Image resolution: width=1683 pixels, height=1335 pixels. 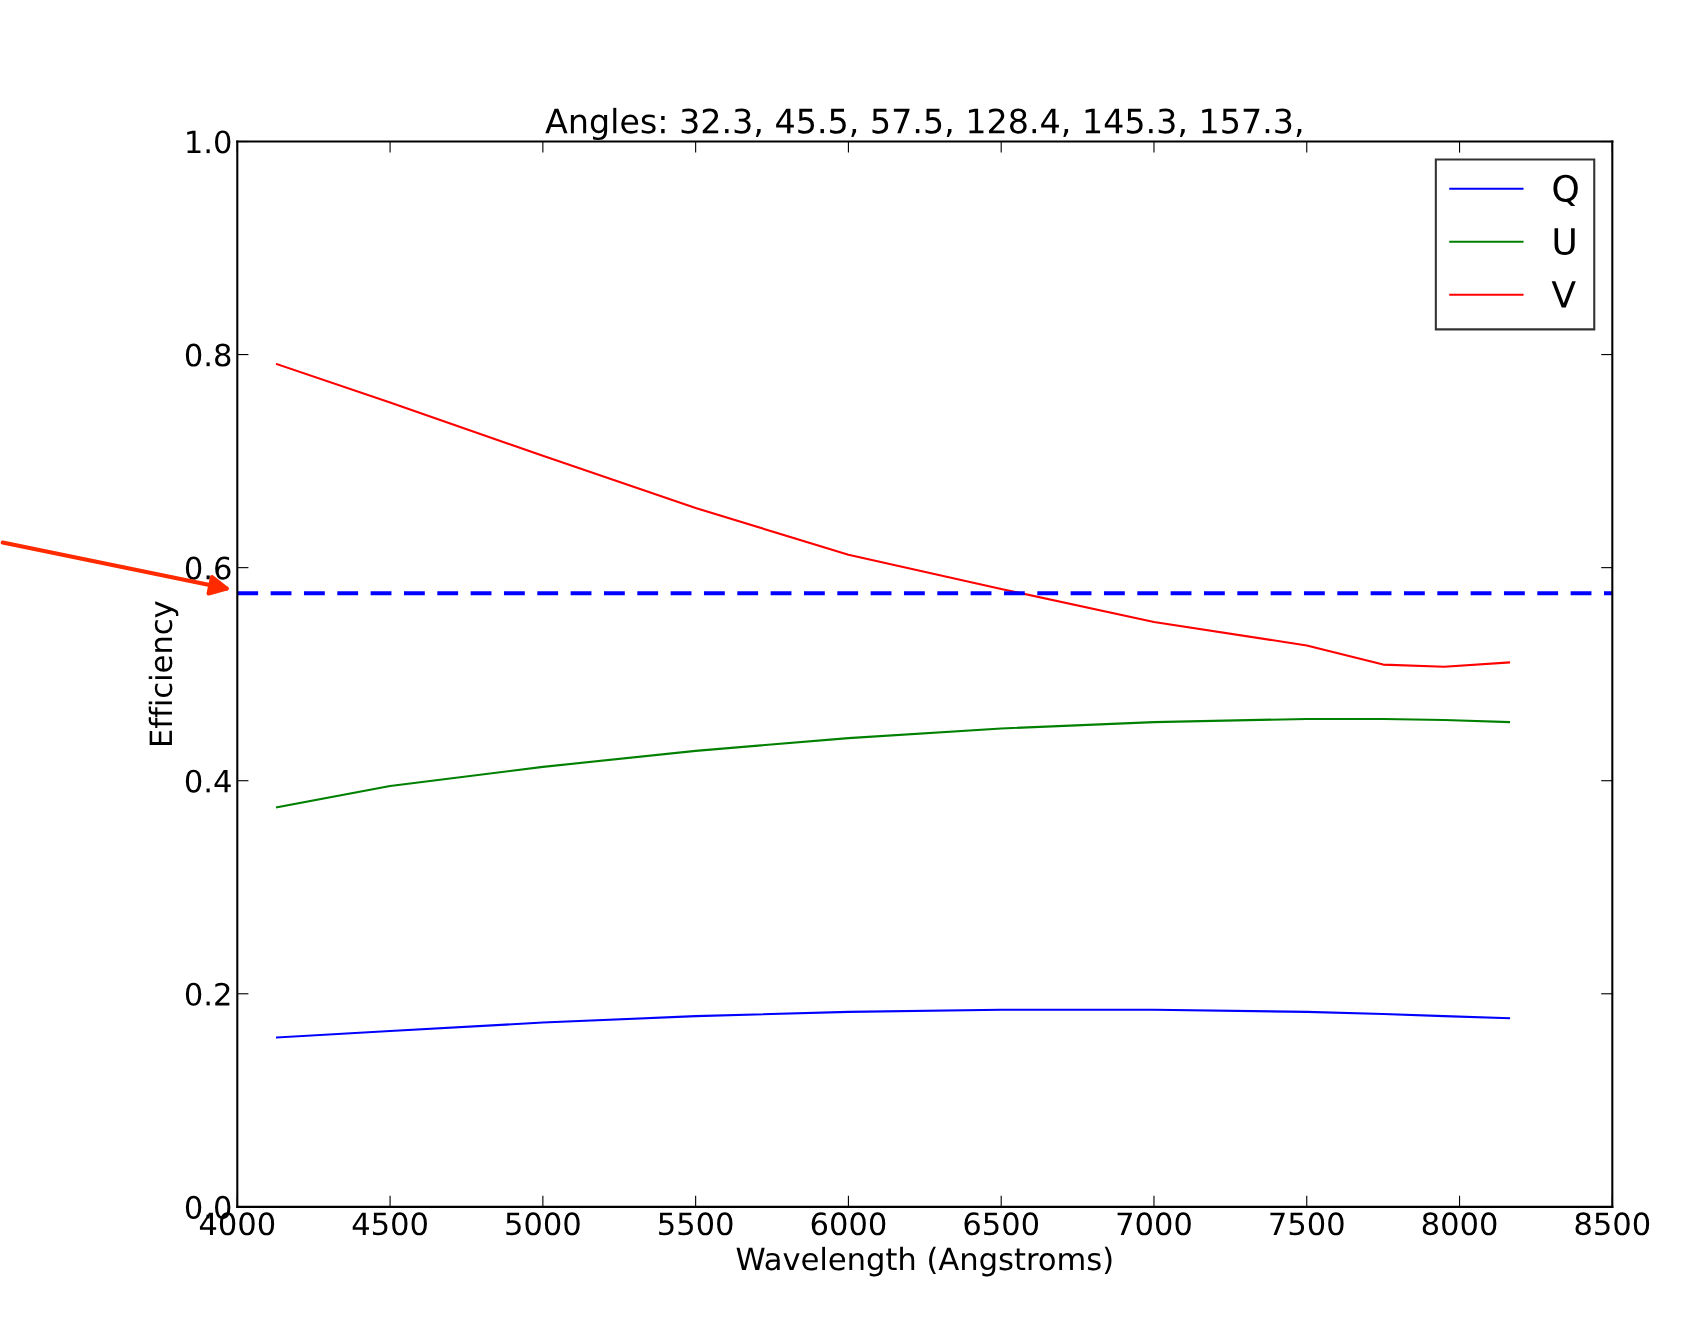 What do you see at coordinates (1612, 1224) in the screenshot?
I see `x-tick-label: 8500` at bounding box center [1612, 1224].